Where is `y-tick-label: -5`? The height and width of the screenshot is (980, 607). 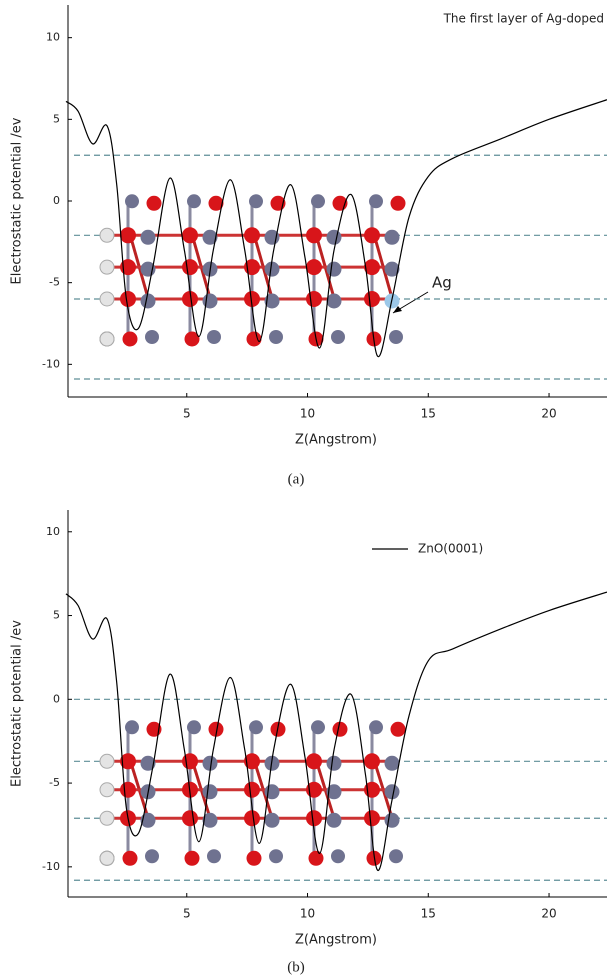
y-tick-label: -5 is located at coordinates (54, 282).